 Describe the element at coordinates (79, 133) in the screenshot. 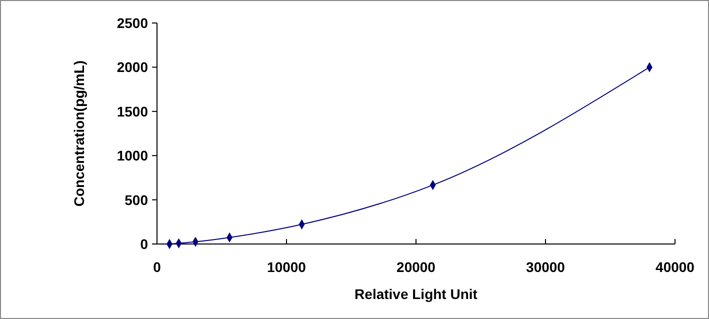

I see `y-axis-title: Concentration(pg/mL)` at that location.